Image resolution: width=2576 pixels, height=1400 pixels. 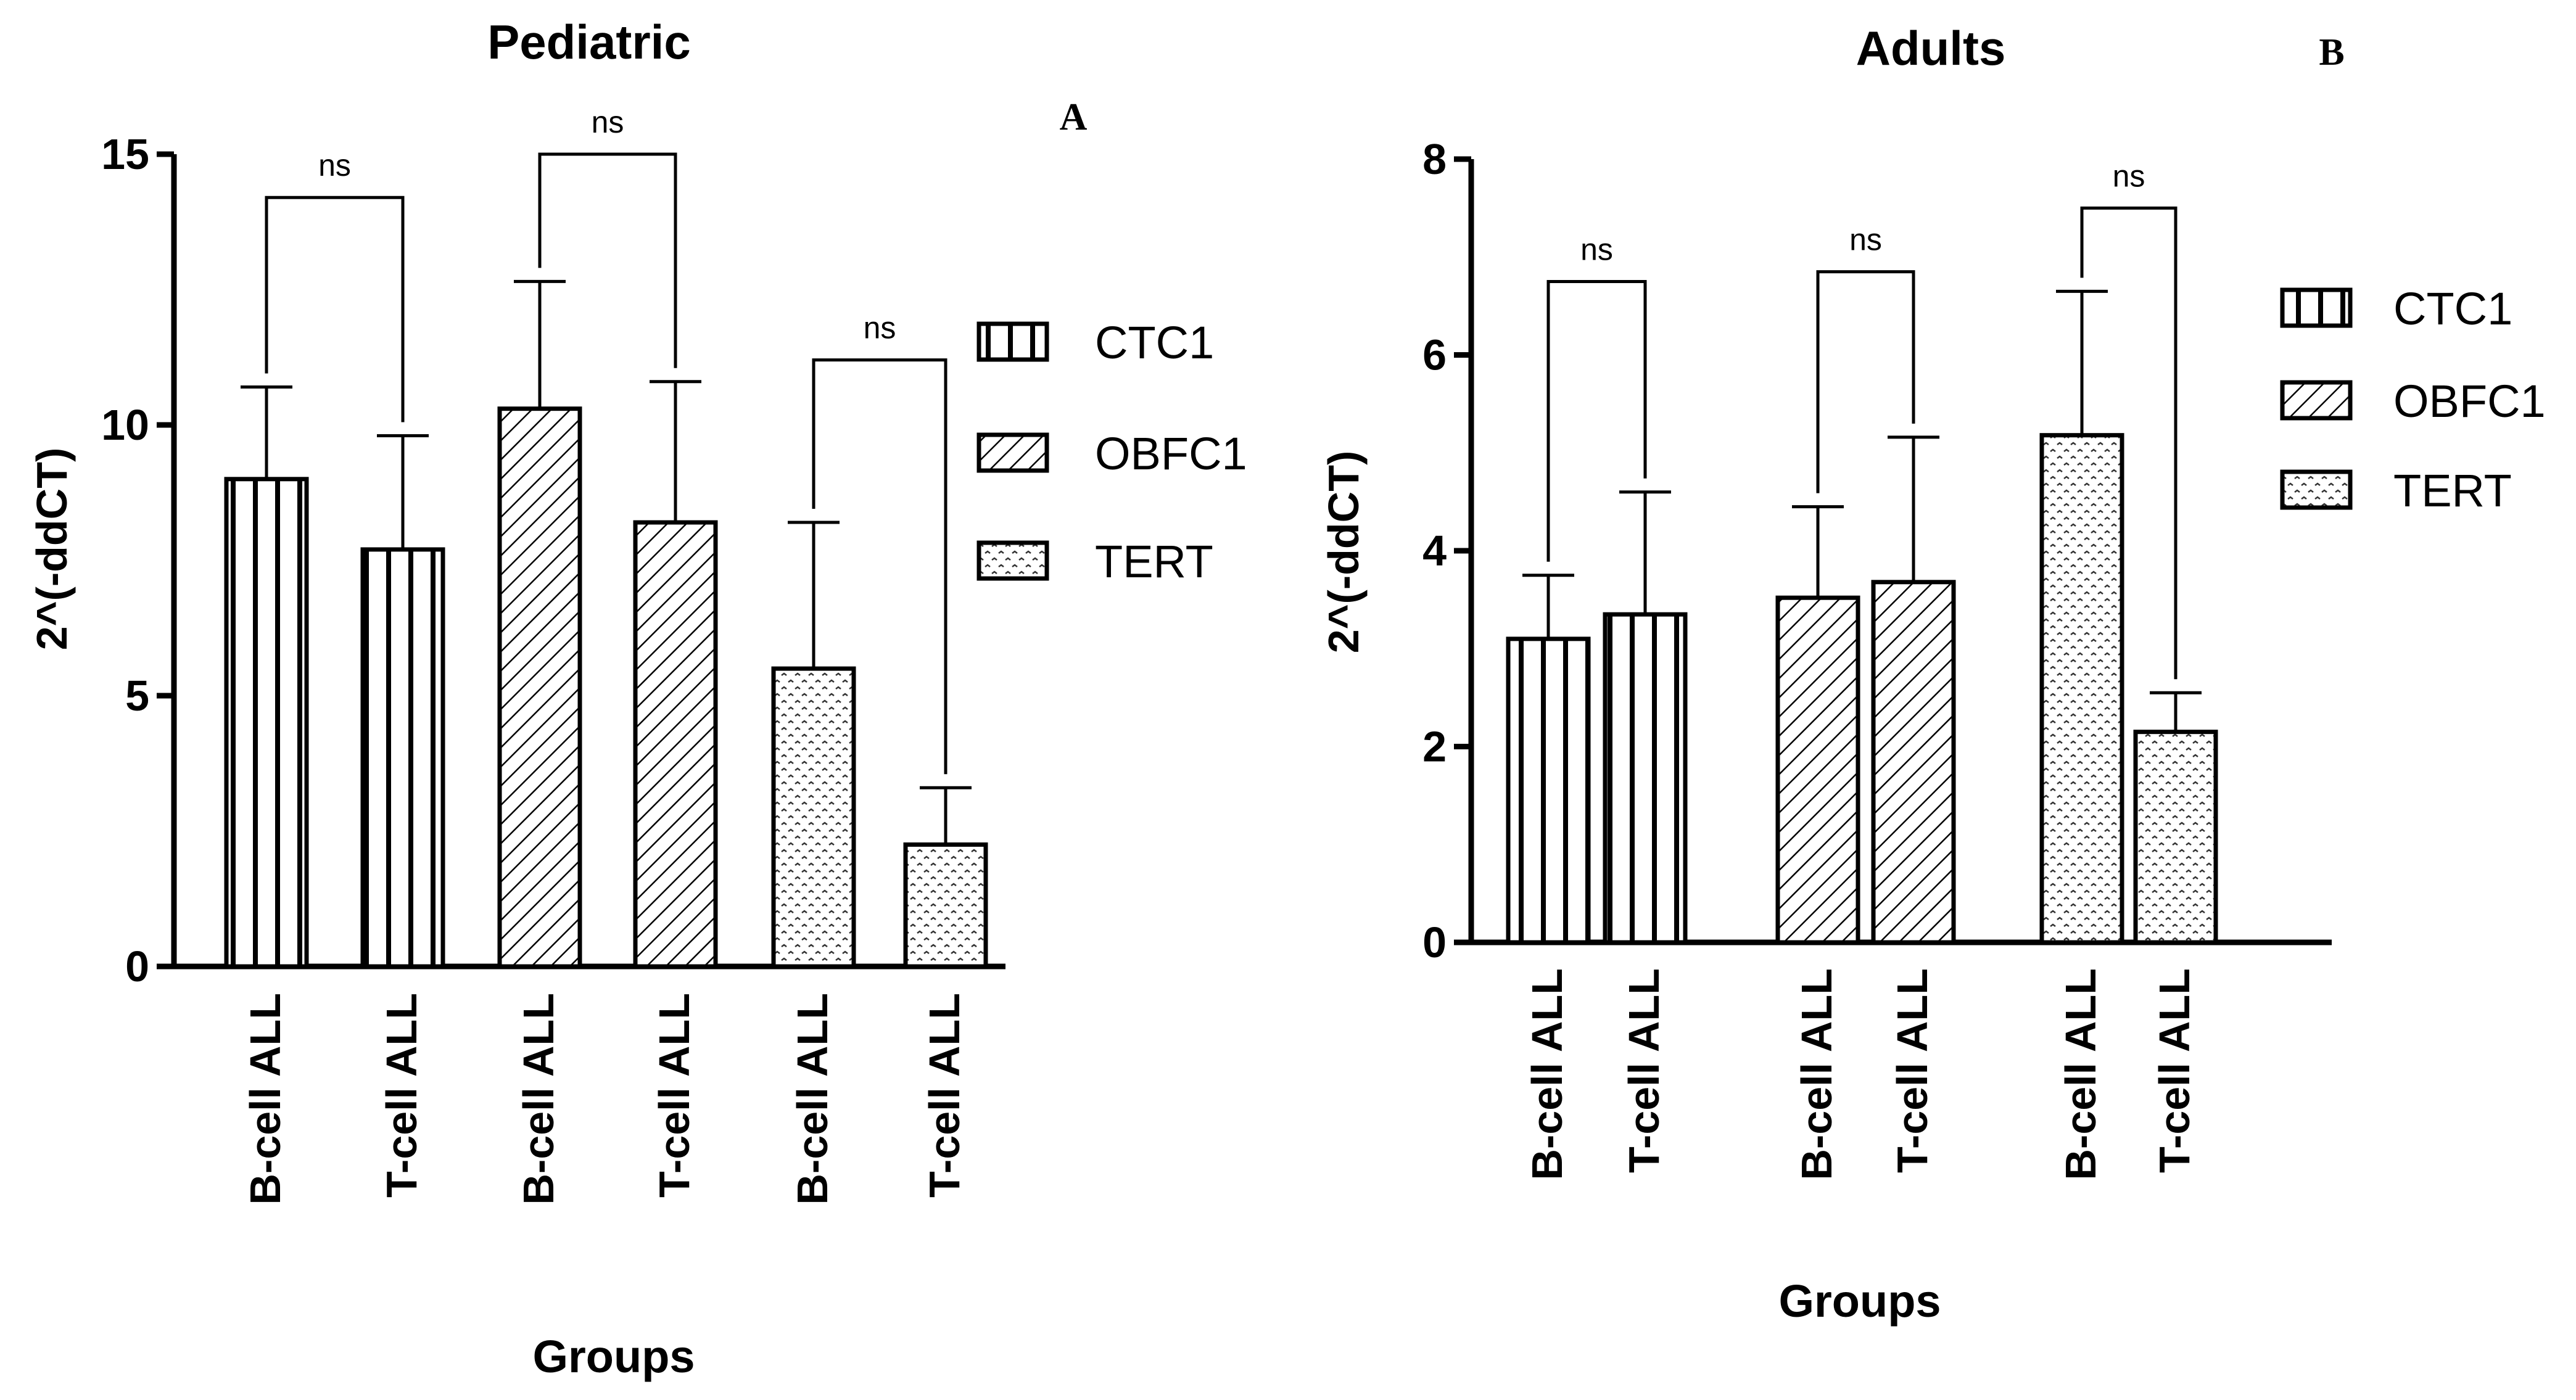 I want to click on chart-title: Adults, so click(x=1931, y=48).